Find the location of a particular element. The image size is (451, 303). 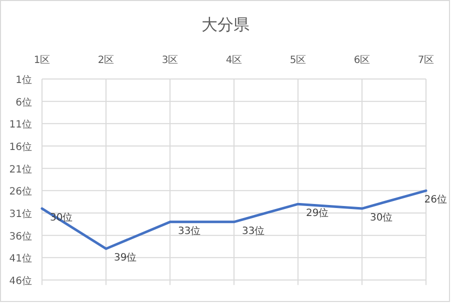

x-tick-label: 3区 is located at coordinates (170, 60).